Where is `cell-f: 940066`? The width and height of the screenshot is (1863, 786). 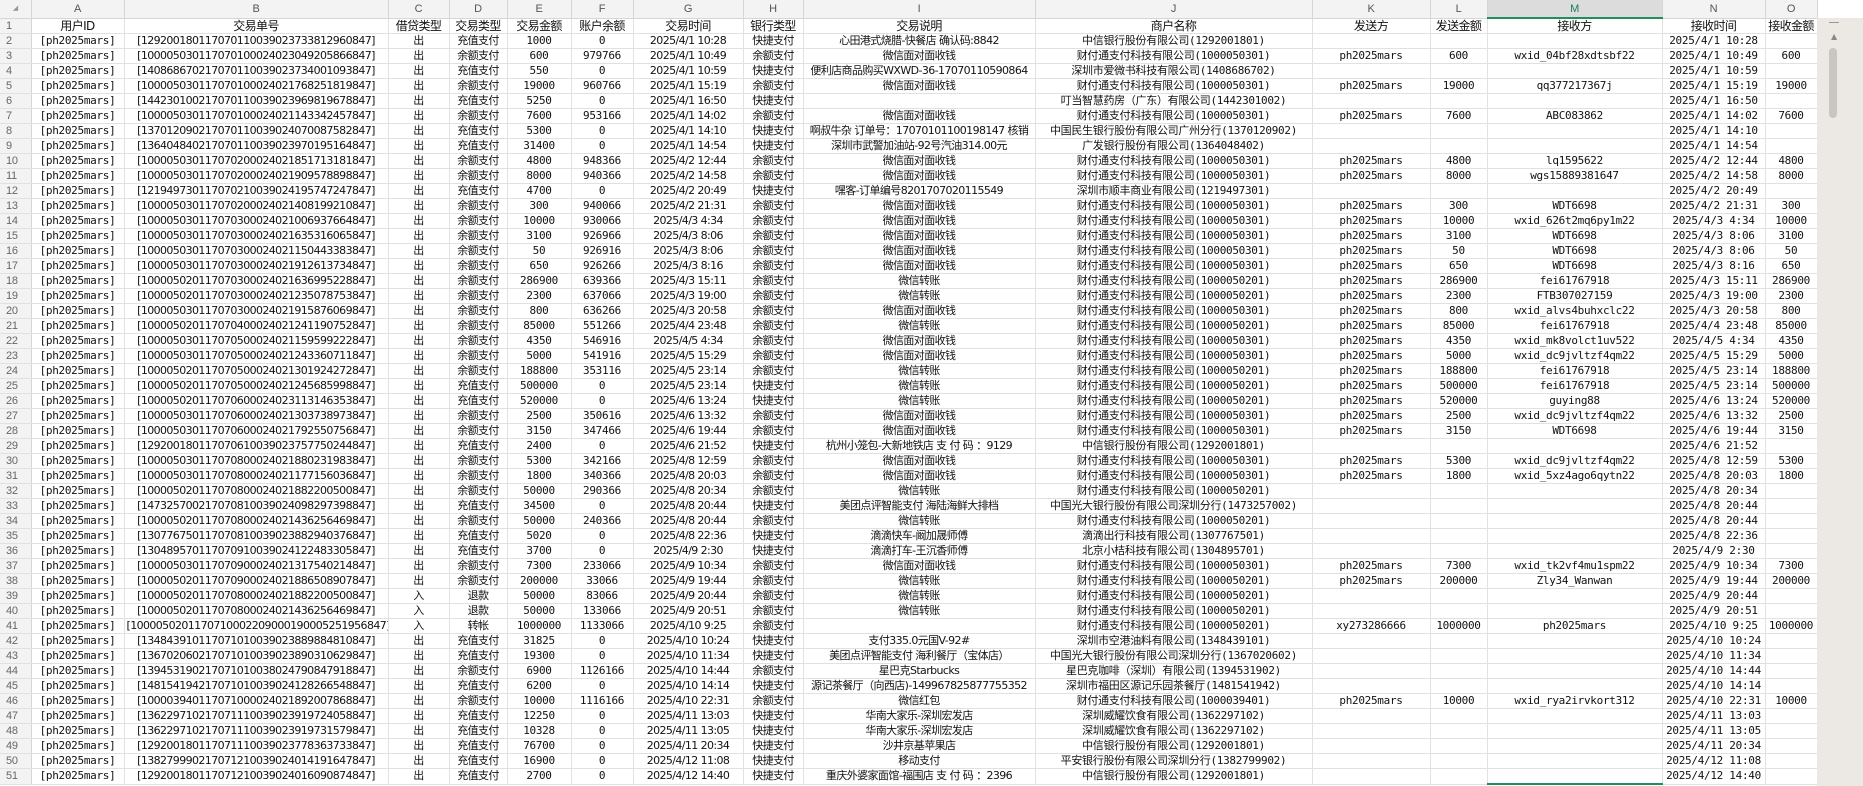
cell-f: 940066 is located at coordinates (602, 206).